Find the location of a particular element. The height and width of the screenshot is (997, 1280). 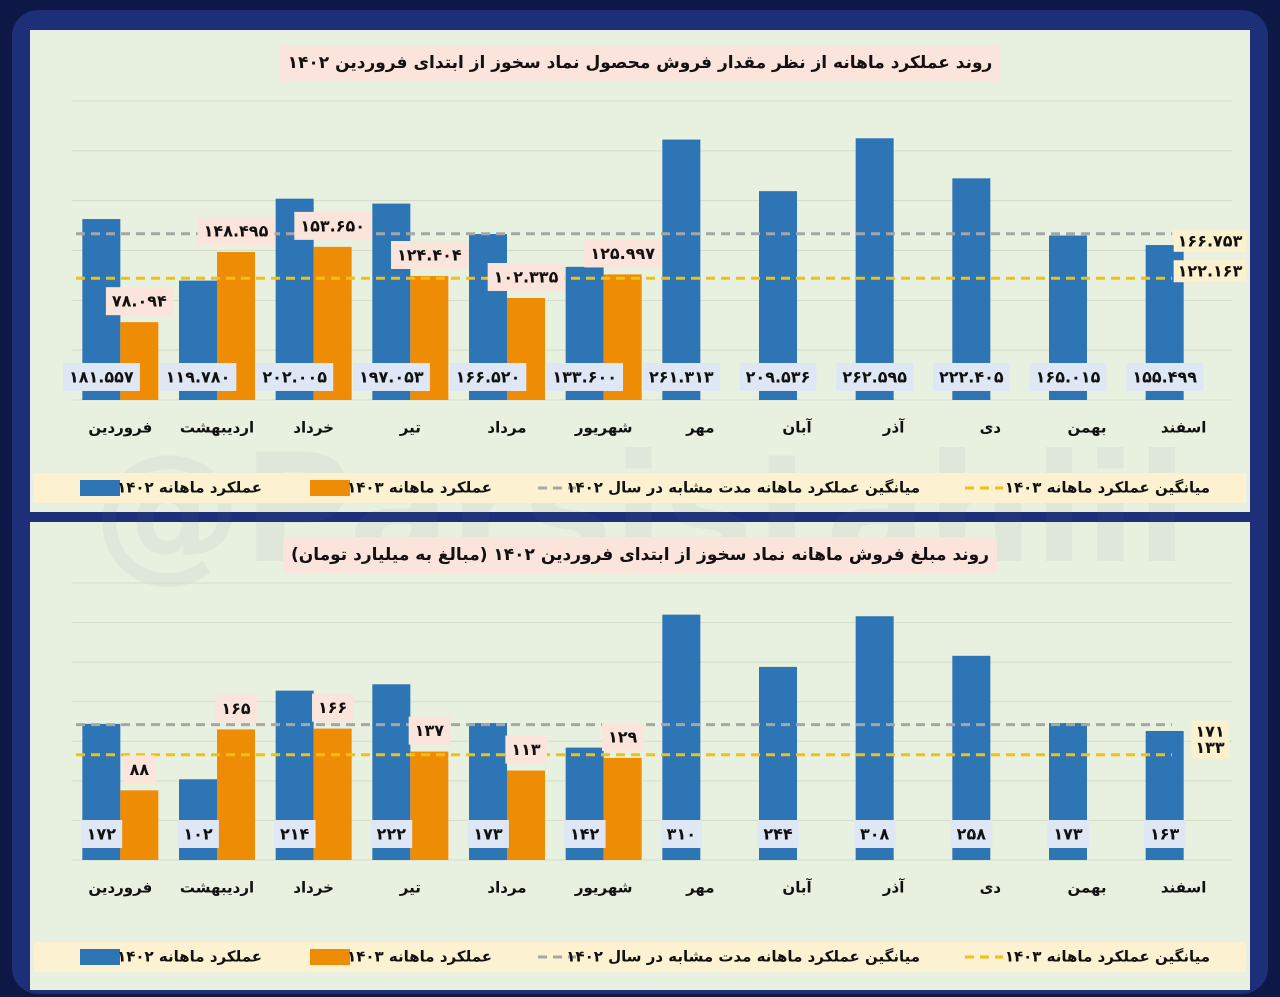

reference-label: ۱۷۱ is located at coordinates (1209, 731).